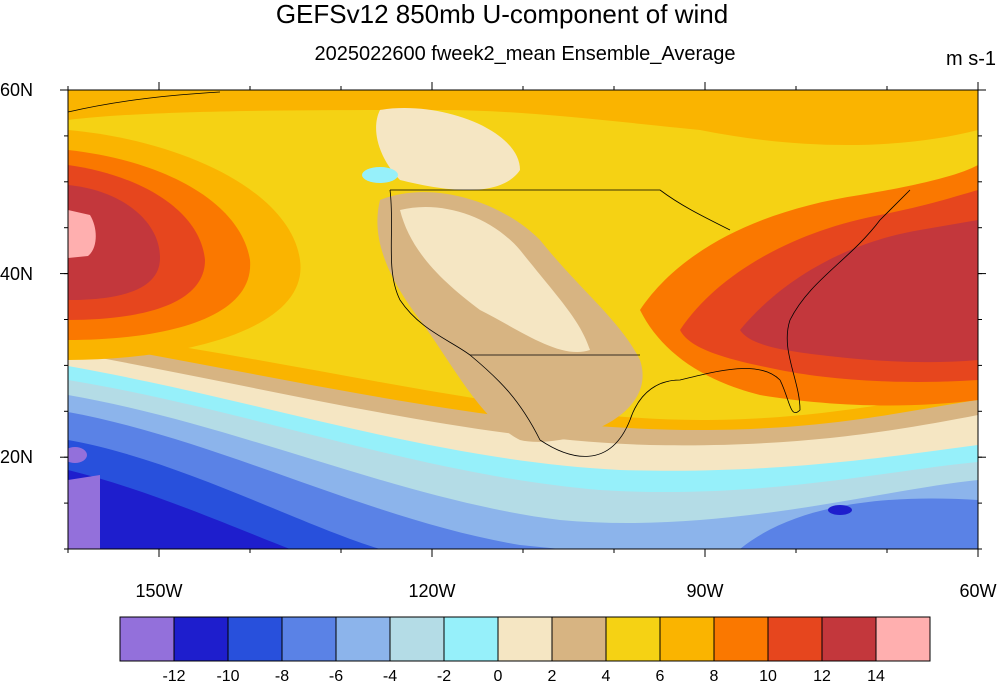 The image size is (1004, 686). What do you see at coordinates (502, 14) in the screenshot?
I see `chart-title: GEFSv12 850mb U-component of wind` at bounding box center [502, 14].